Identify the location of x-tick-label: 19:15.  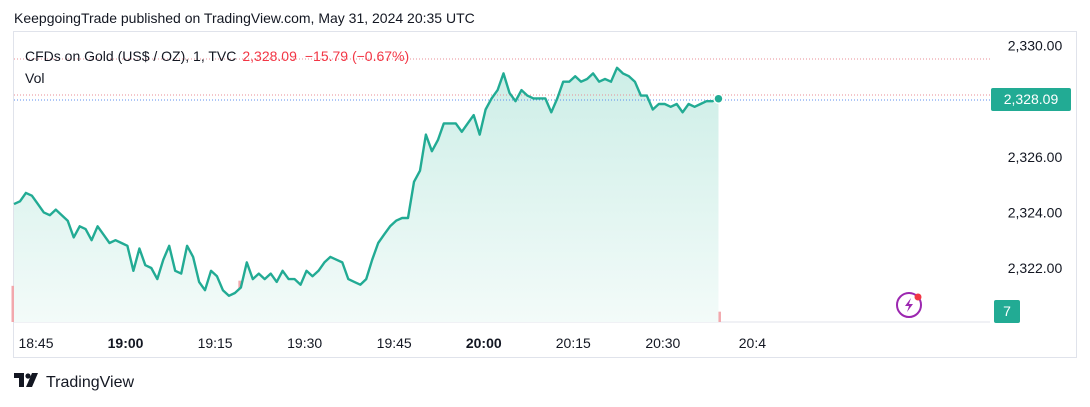
(215, 343).